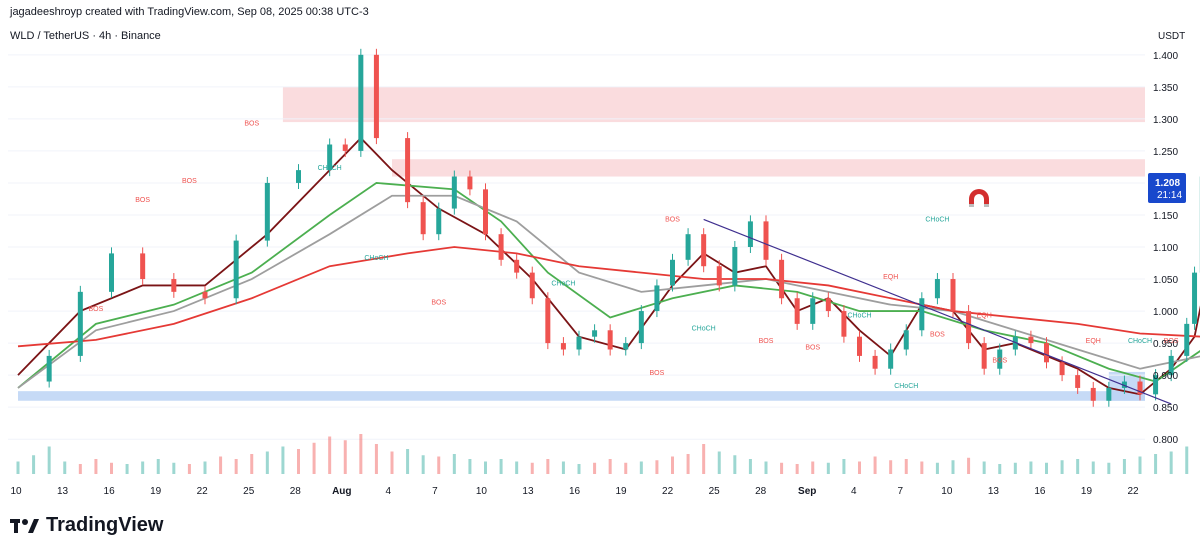 This screenshot has height=551, width=1200. Describe the element at coordinates (1165, 56) in the screenshot. I see `y-tick-label: 1.400` at that location.